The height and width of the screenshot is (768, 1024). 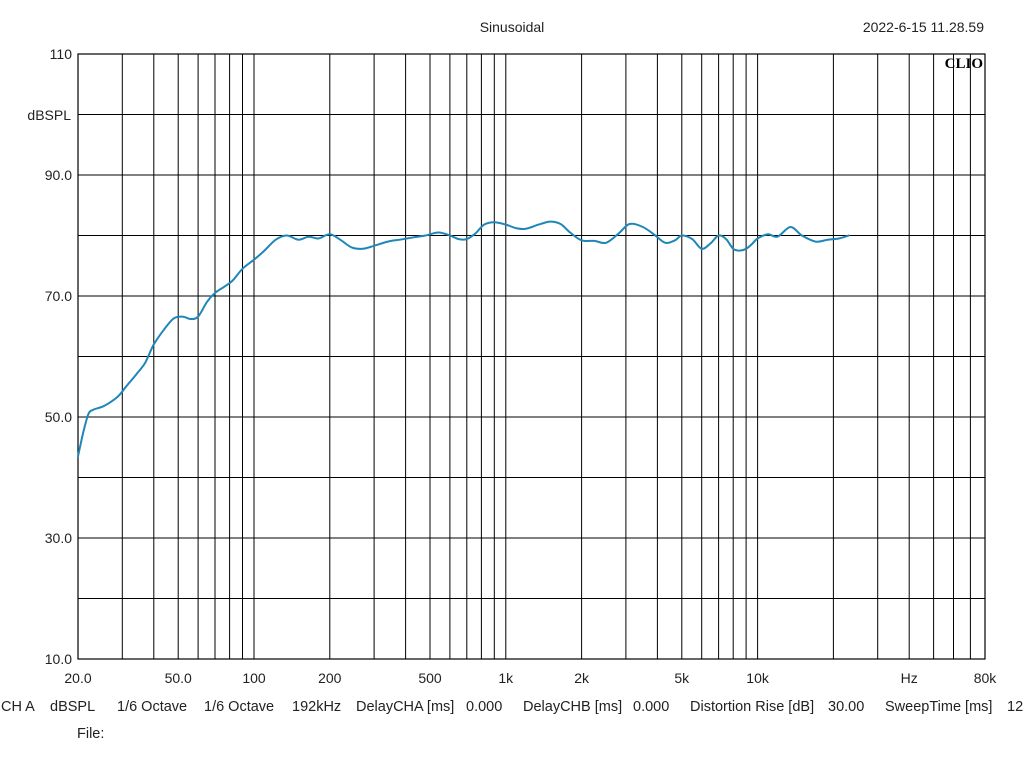 I want to click on x-tick-label: 5k, so click(x=682, y=678).